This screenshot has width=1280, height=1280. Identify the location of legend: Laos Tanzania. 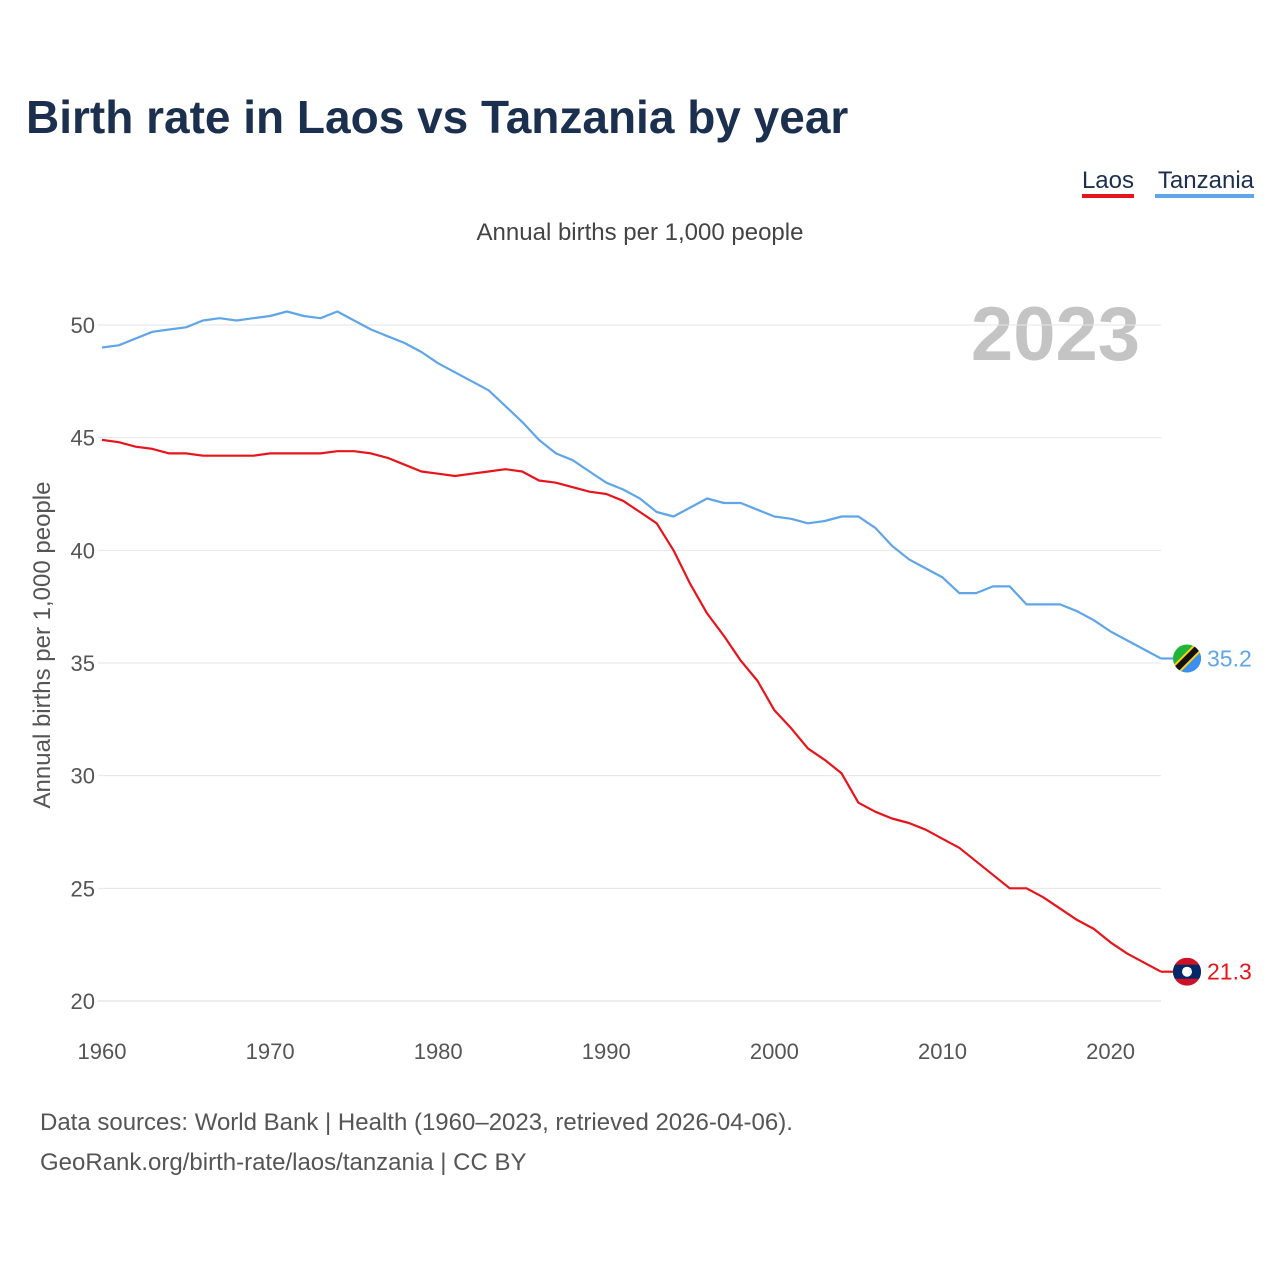
(1168, 182).